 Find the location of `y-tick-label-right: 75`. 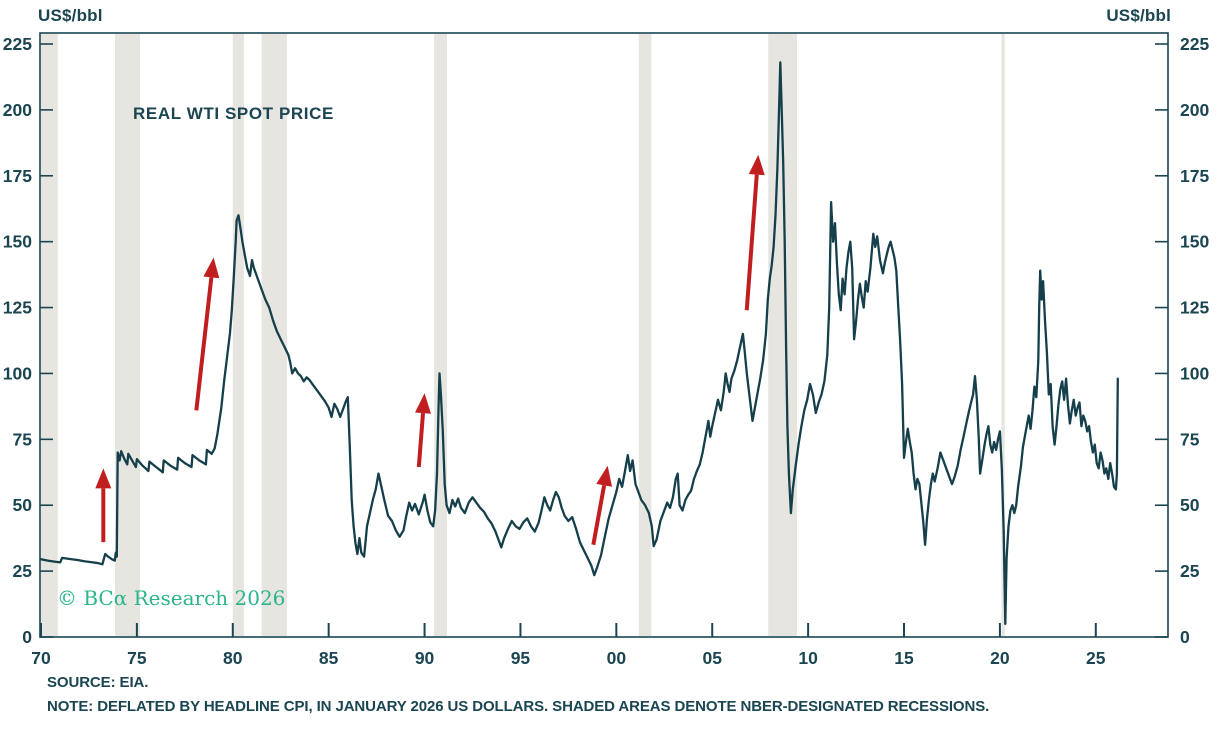

y-tick-label-right: 75 is located at coordinates (1190, 439).